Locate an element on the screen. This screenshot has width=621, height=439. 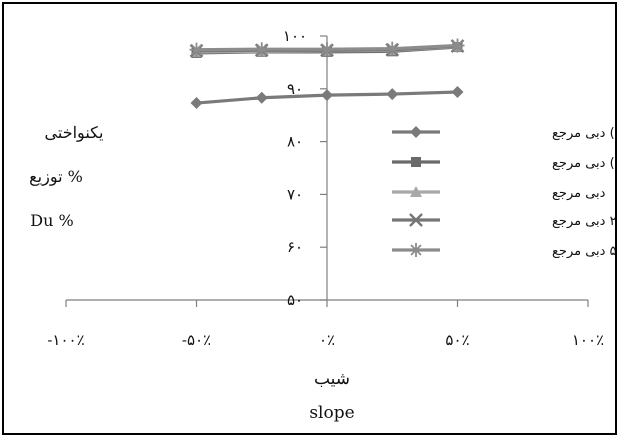
x-tick-label: -۱۰۰٪ is located at coordinates (65, 340).